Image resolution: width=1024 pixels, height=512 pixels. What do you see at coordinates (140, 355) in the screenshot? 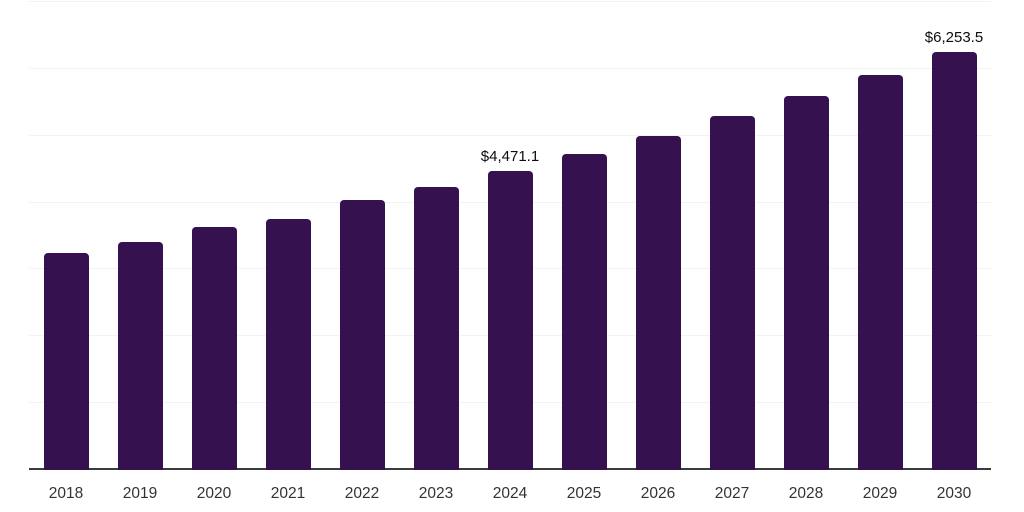
I see `bar-2019` at bounding box center [140, 355].